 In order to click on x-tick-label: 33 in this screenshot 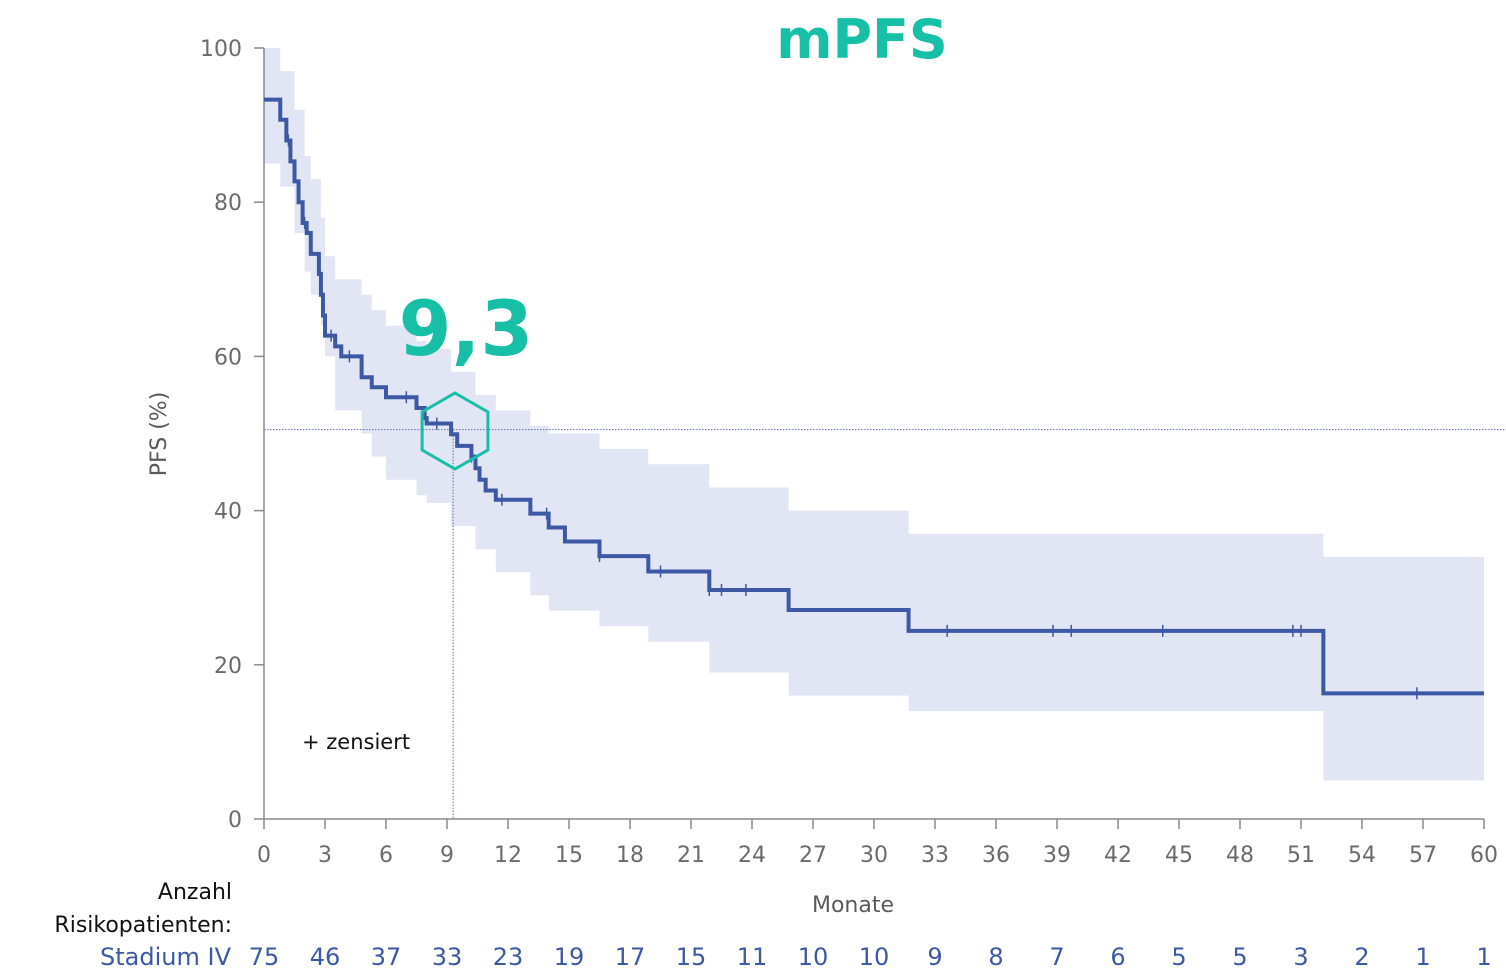, I will do `click(935, 855)`.